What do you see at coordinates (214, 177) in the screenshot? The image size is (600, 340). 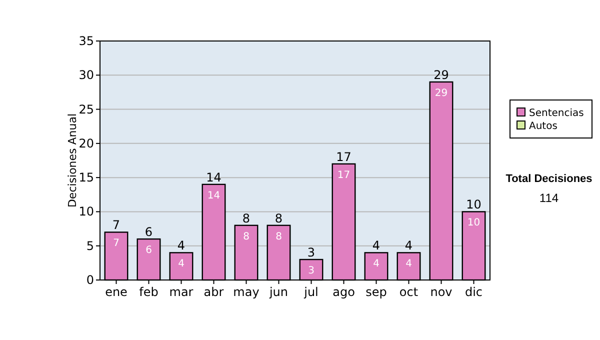 I see `total-label: 14` at bounding box center [214, 177].